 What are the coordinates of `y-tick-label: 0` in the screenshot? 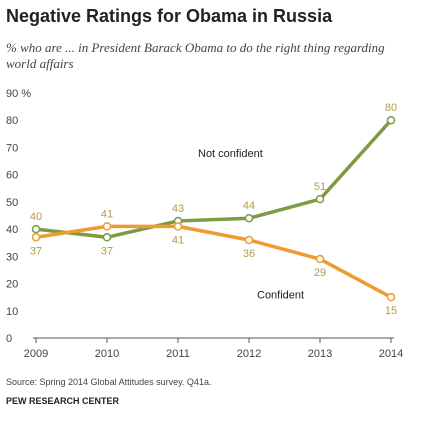 It's located at (9, 339).